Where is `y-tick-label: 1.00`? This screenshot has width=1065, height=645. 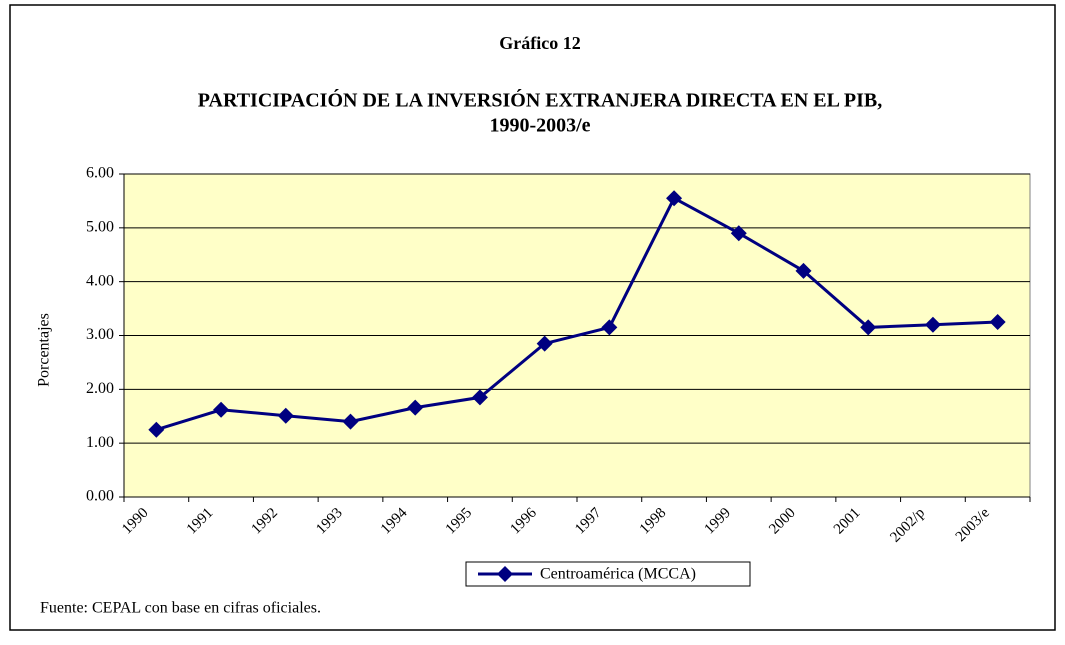
y-tick-label: 1.00 is located at coordinates (100, 442).